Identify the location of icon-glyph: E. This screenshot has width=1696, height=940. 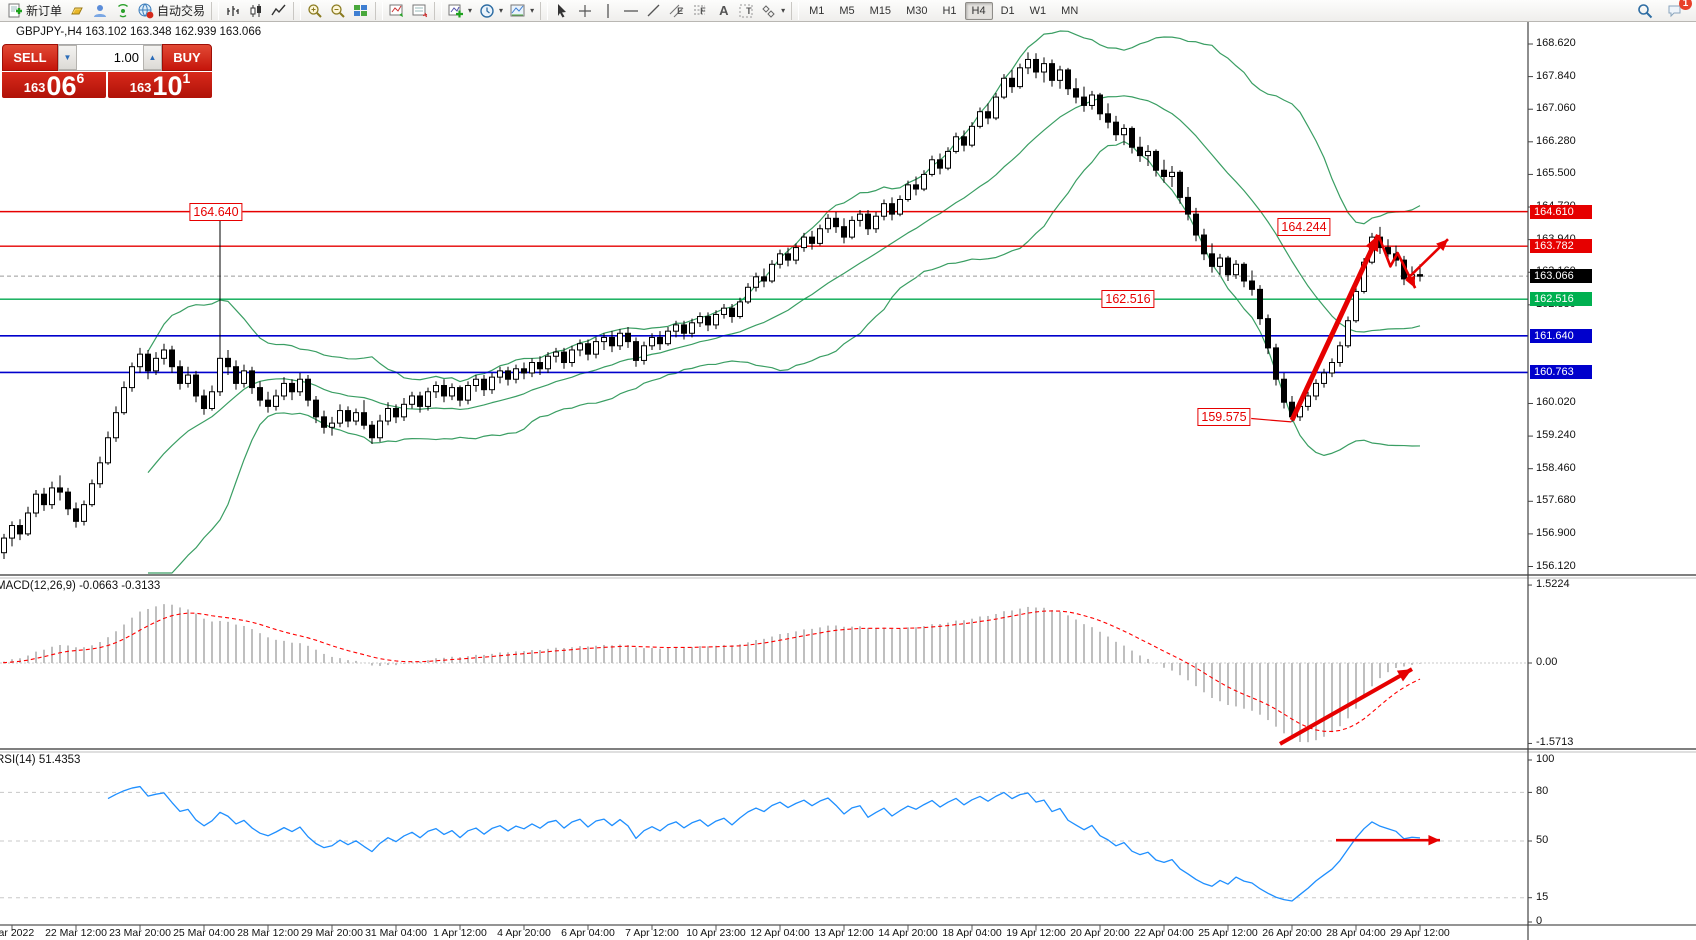
(680, 10).